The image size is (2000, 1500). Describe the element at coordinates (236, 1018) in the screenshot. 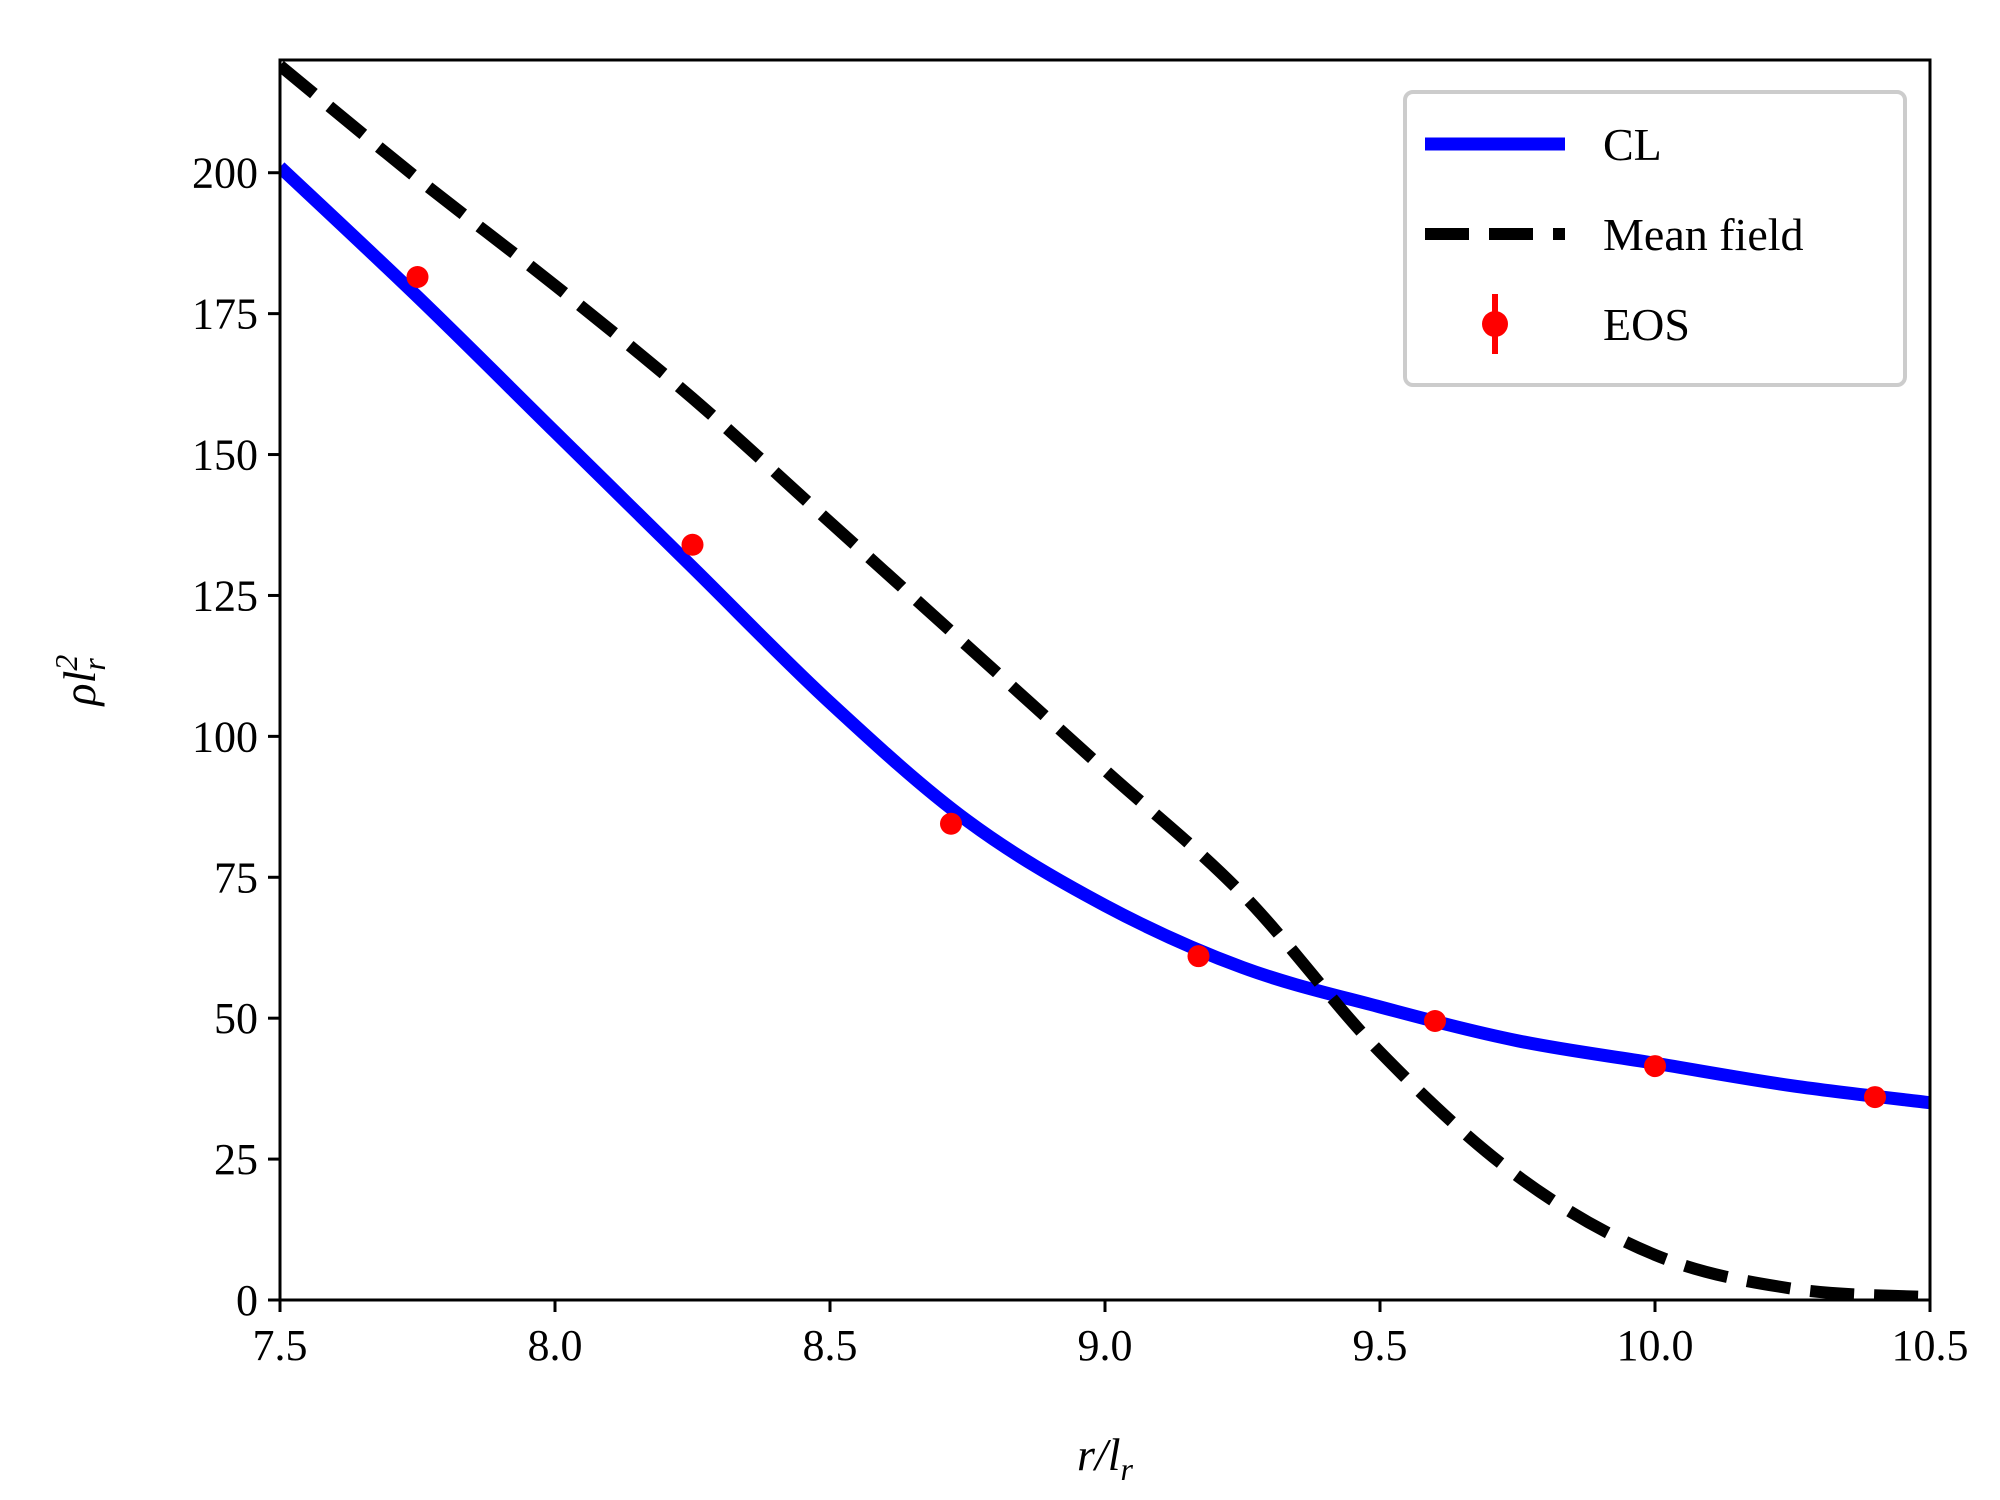

I see `y-tick-label: 50` at that location.